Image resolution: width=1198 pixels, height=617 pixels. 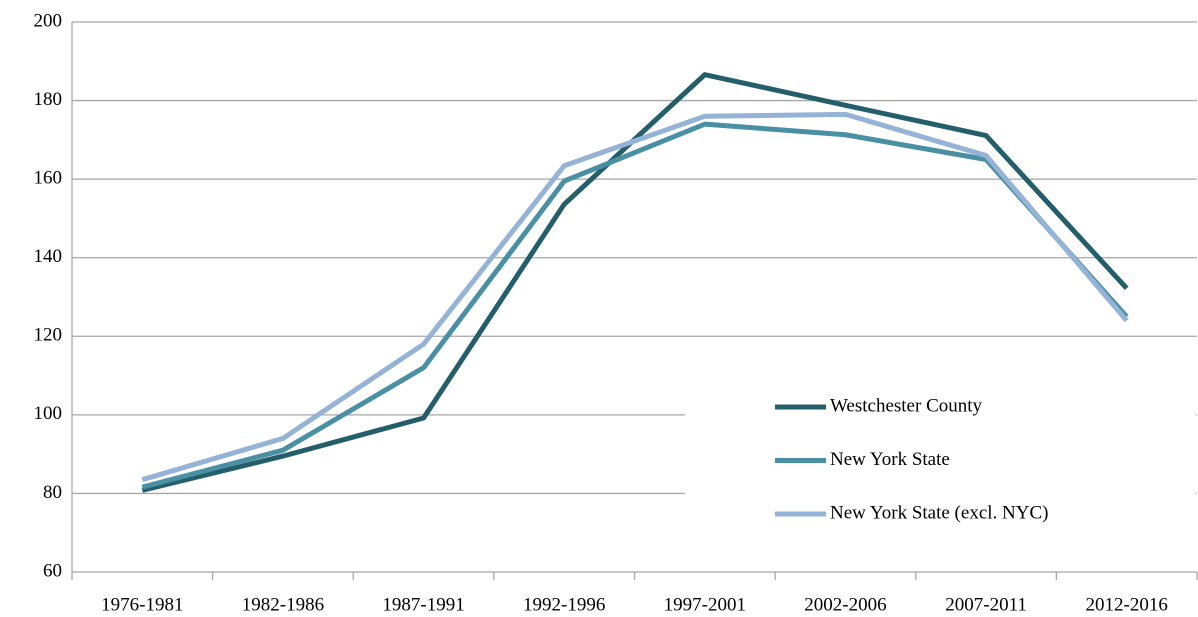 What do you see at coordinates (890, 459) in the screenshot?
I see `legend-label: New York State` at bounding box center [890, 459].